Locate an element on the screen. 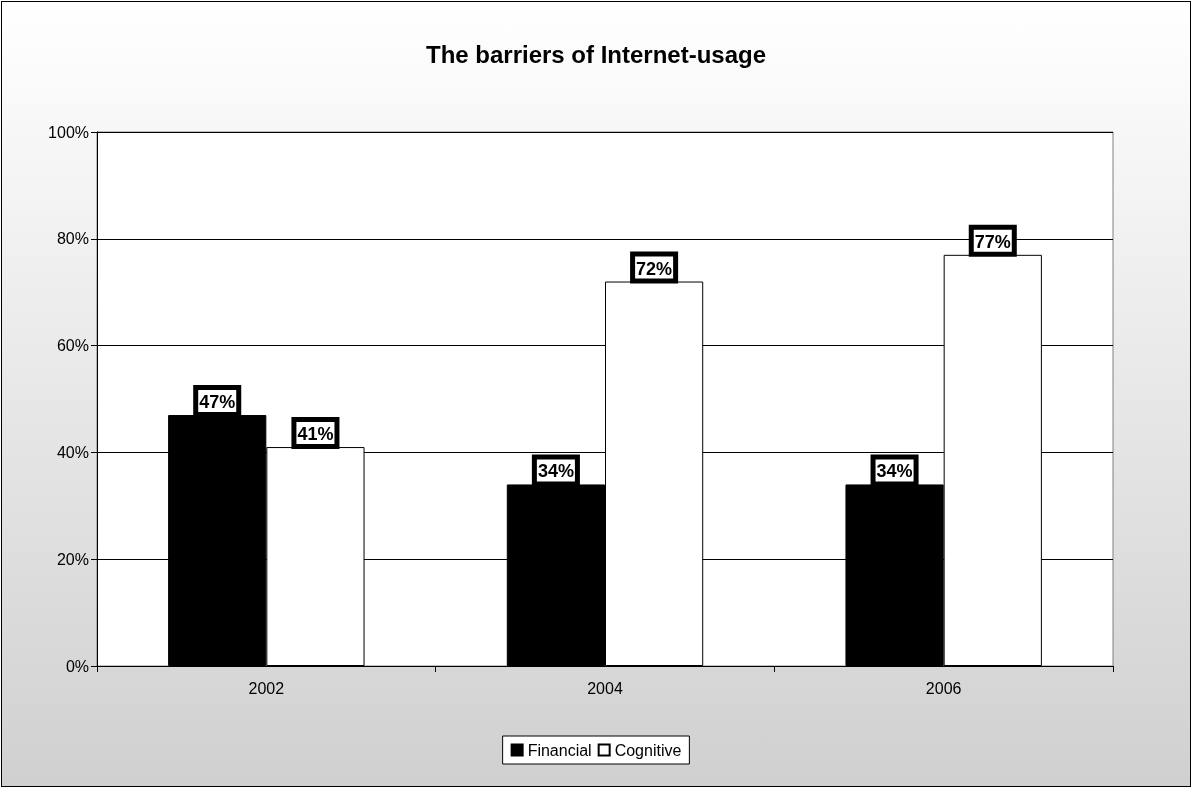  data-label: 47% is located at coordinates (217, 402).